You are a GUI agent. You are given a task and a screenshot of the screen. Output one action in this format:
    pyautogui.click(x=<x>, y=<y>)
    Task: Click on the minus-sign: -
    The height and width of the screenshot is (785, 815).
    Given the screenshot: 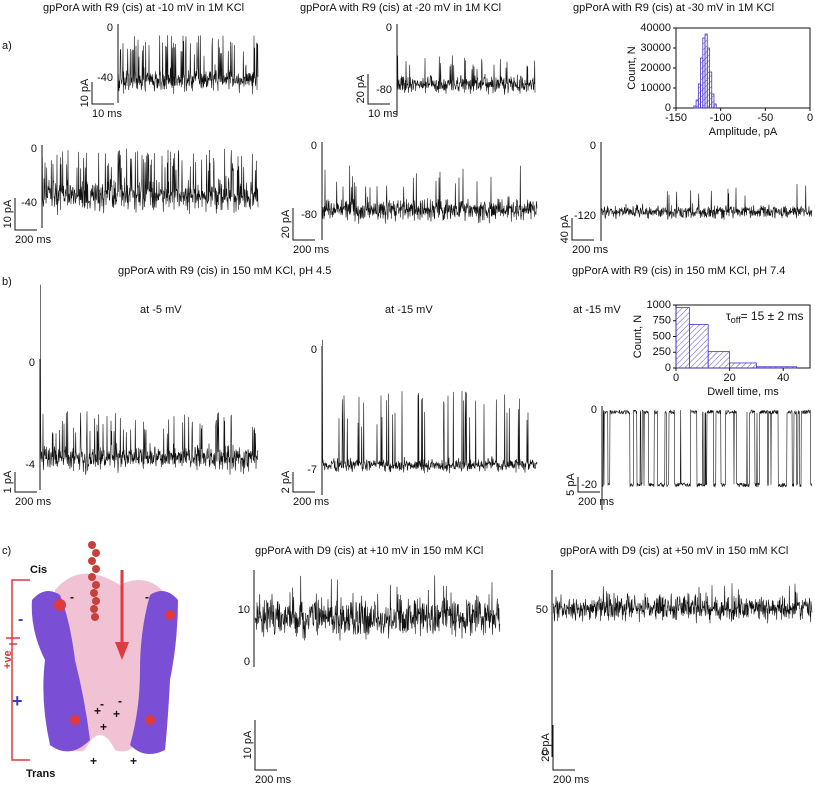 What is the action you would take?
    pyautogui.click(x=20, y=619)
    